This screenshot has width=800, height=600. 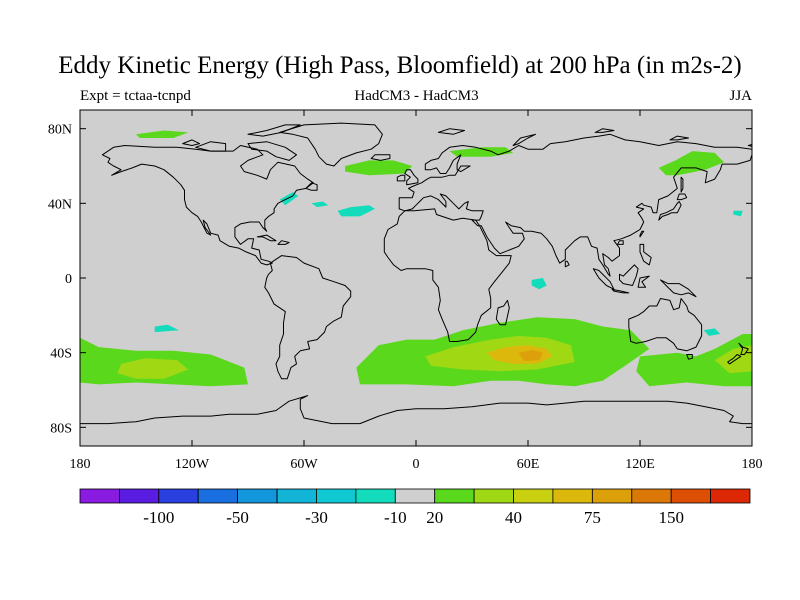 What do you see at coordinates (135, 96) in the screenshot?
I see `experiment-label: Expt = tctaa-tcnpd` at bounding box center [135, 96].